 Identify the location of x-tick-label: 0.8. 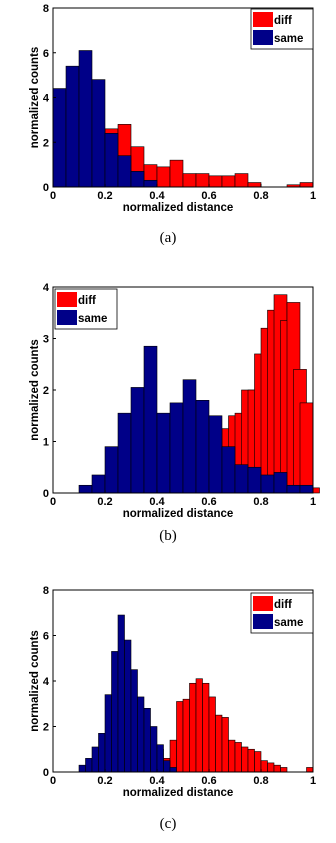
(260, 196).